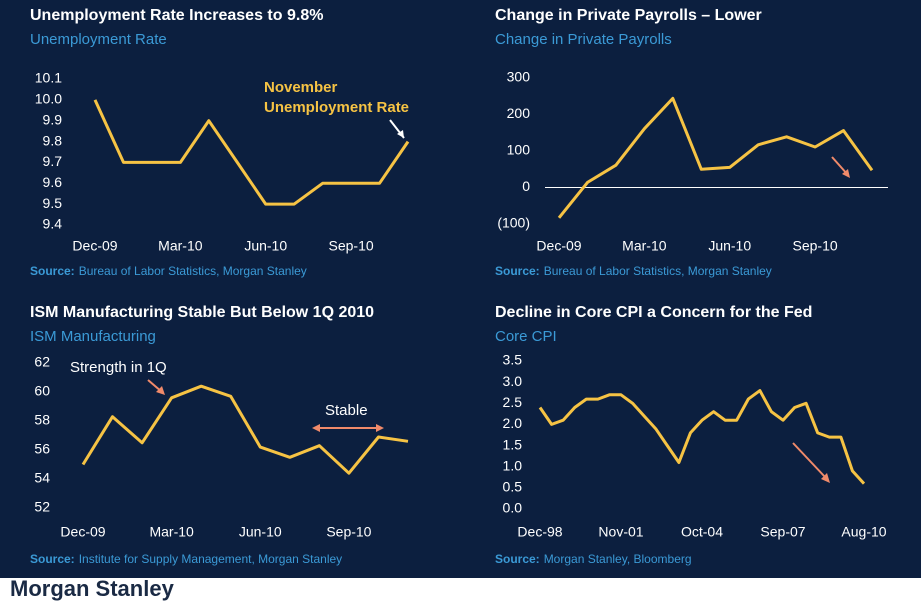 The image size is (921, 614). What do you see at coordinates (519, 77) in the screenshot?
I see `y-tick-label: 300` at bounding box center [519, 77].